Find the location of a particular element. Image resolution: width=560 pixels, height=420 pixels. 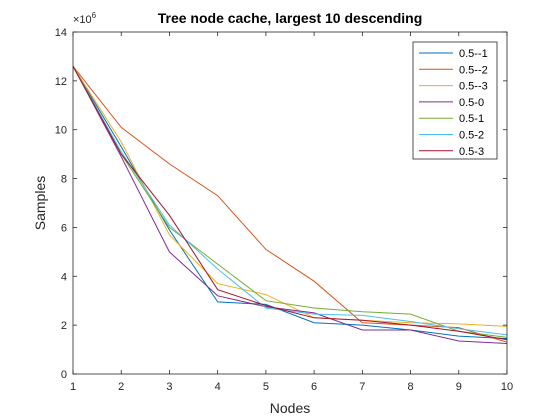

y-tick-label: 10 is located at coordinates (61, 131).